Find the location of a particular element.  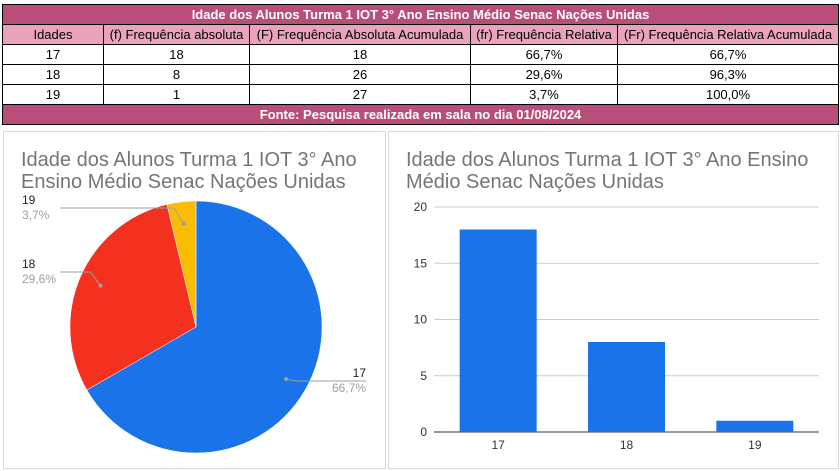

header-cell: (fr) Frequência Relativa is located at coordinates (544, 34).